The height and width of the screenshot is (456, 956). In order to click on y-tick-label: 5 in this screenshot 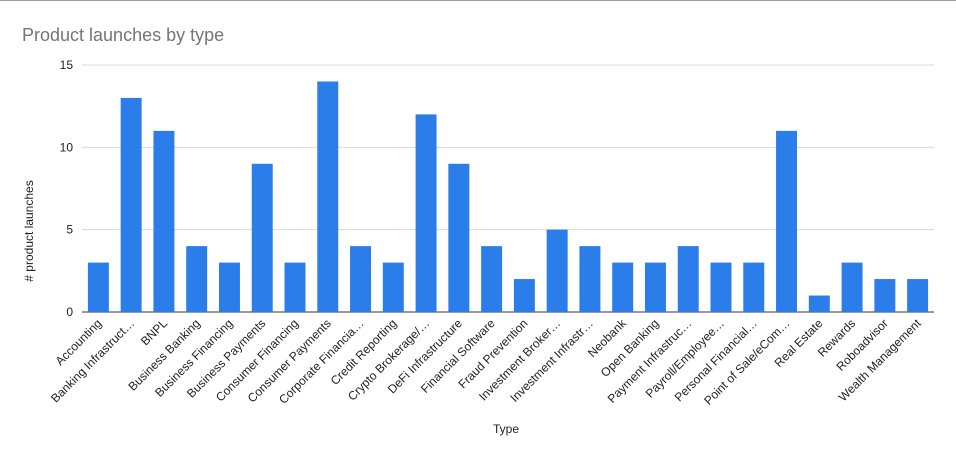, I will do `click(69, 230)`.